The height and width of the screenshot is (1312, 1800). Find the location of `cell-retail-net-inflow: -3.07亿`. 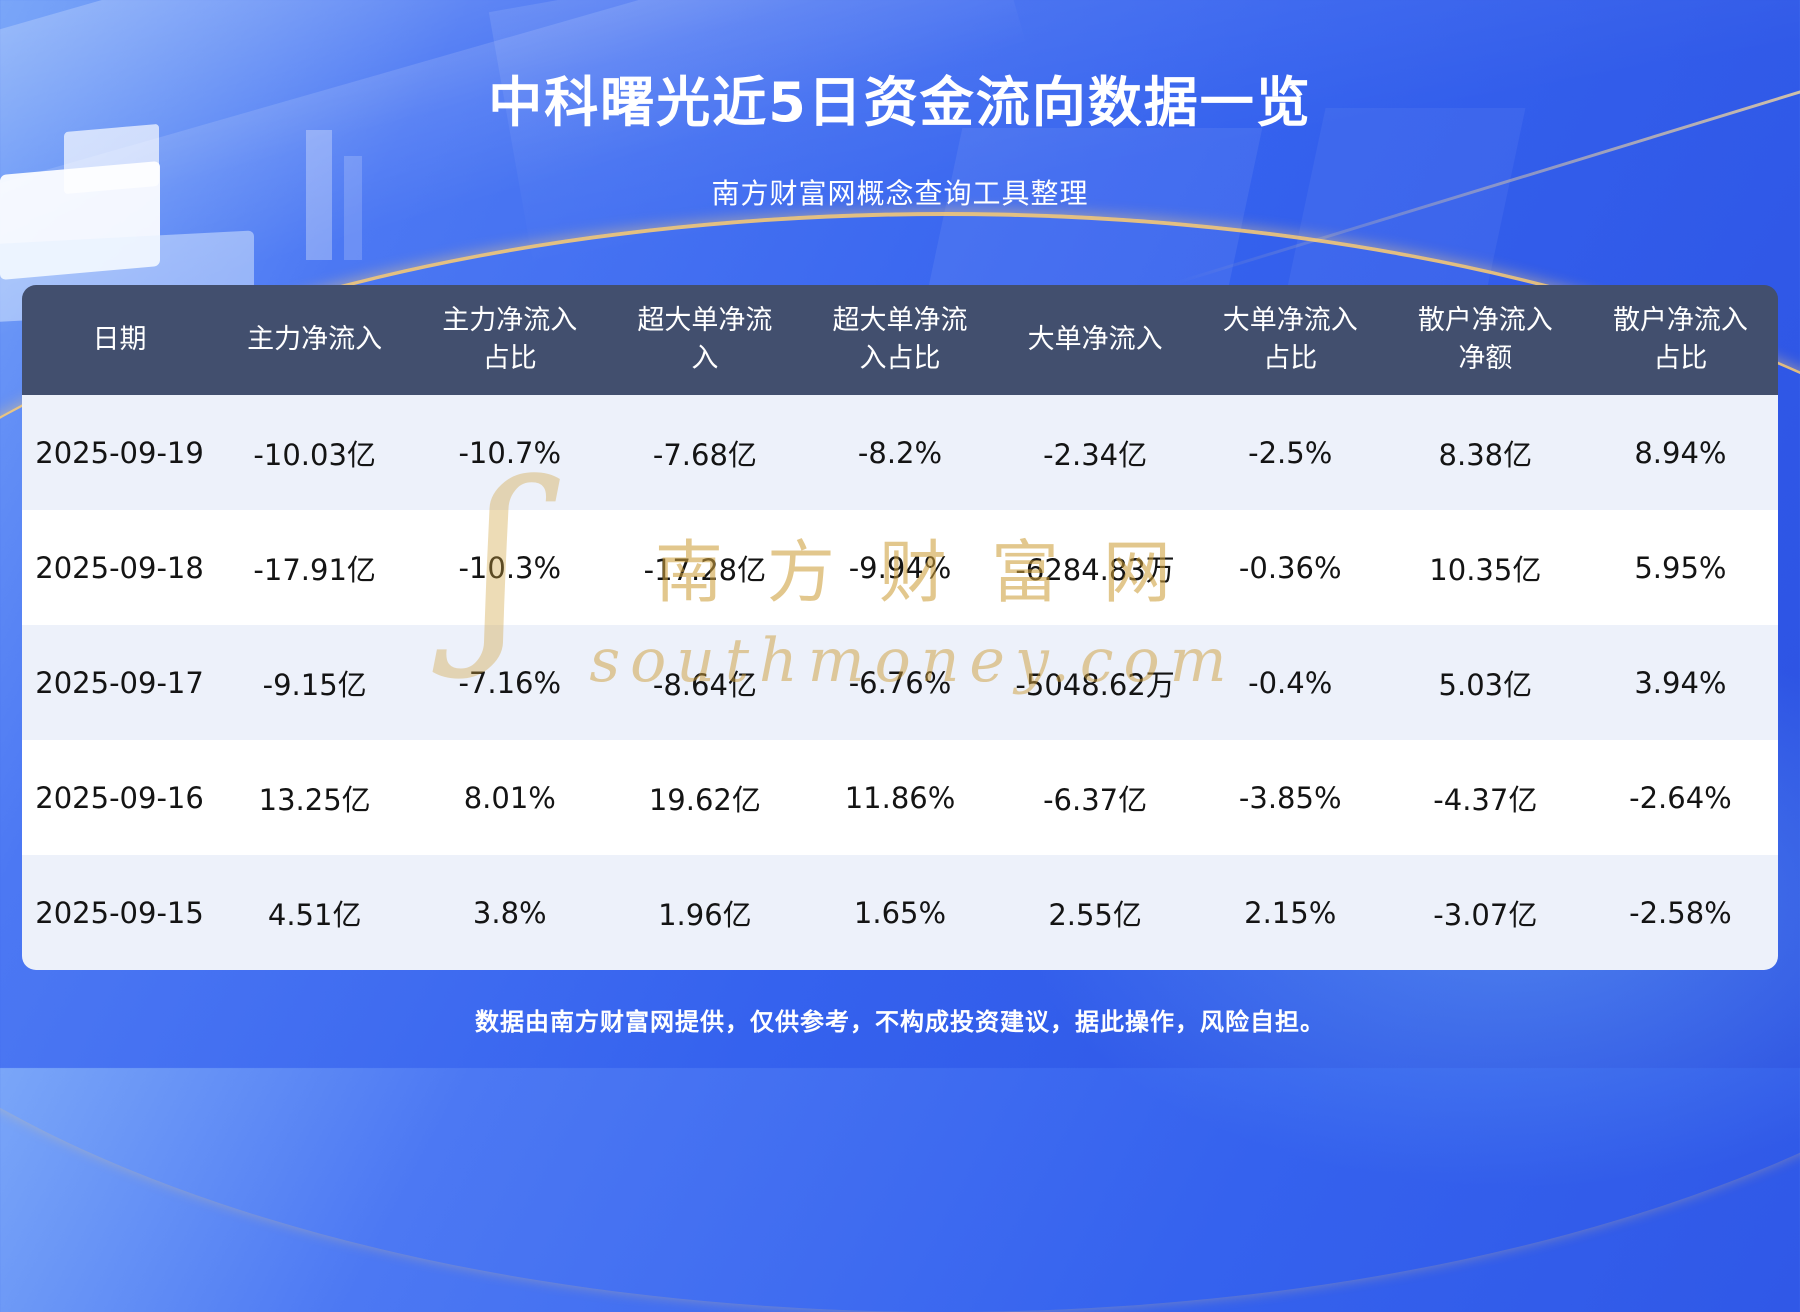

cell-retail-net-inflow: -3.07亿 is located at coordinates (1485, 912).